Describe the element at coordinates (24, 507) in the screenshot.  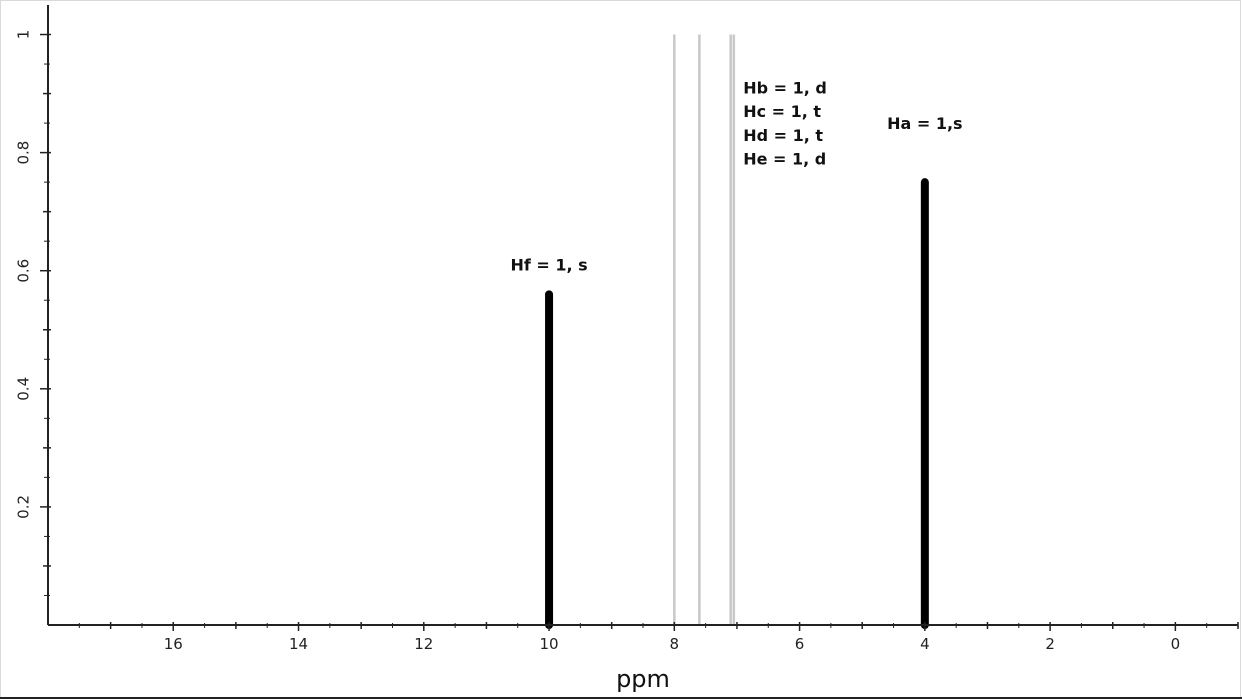
I see `y-tick-label: 0.2` at that location.